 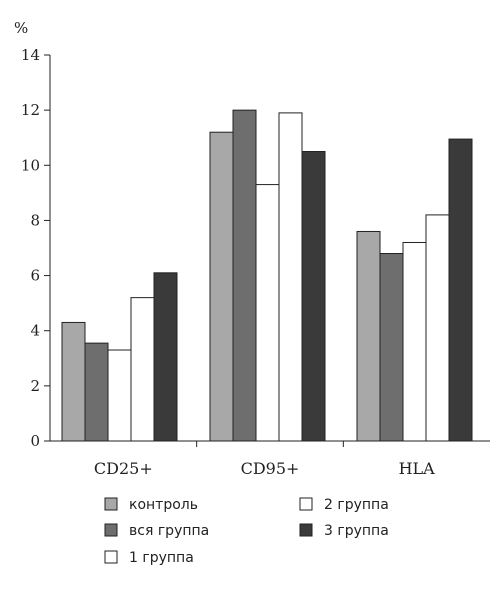 What do you see at coordinates (417, 468) in the screenshot?
I see `x-category-label: HLA` at bounding box center [417, 468].